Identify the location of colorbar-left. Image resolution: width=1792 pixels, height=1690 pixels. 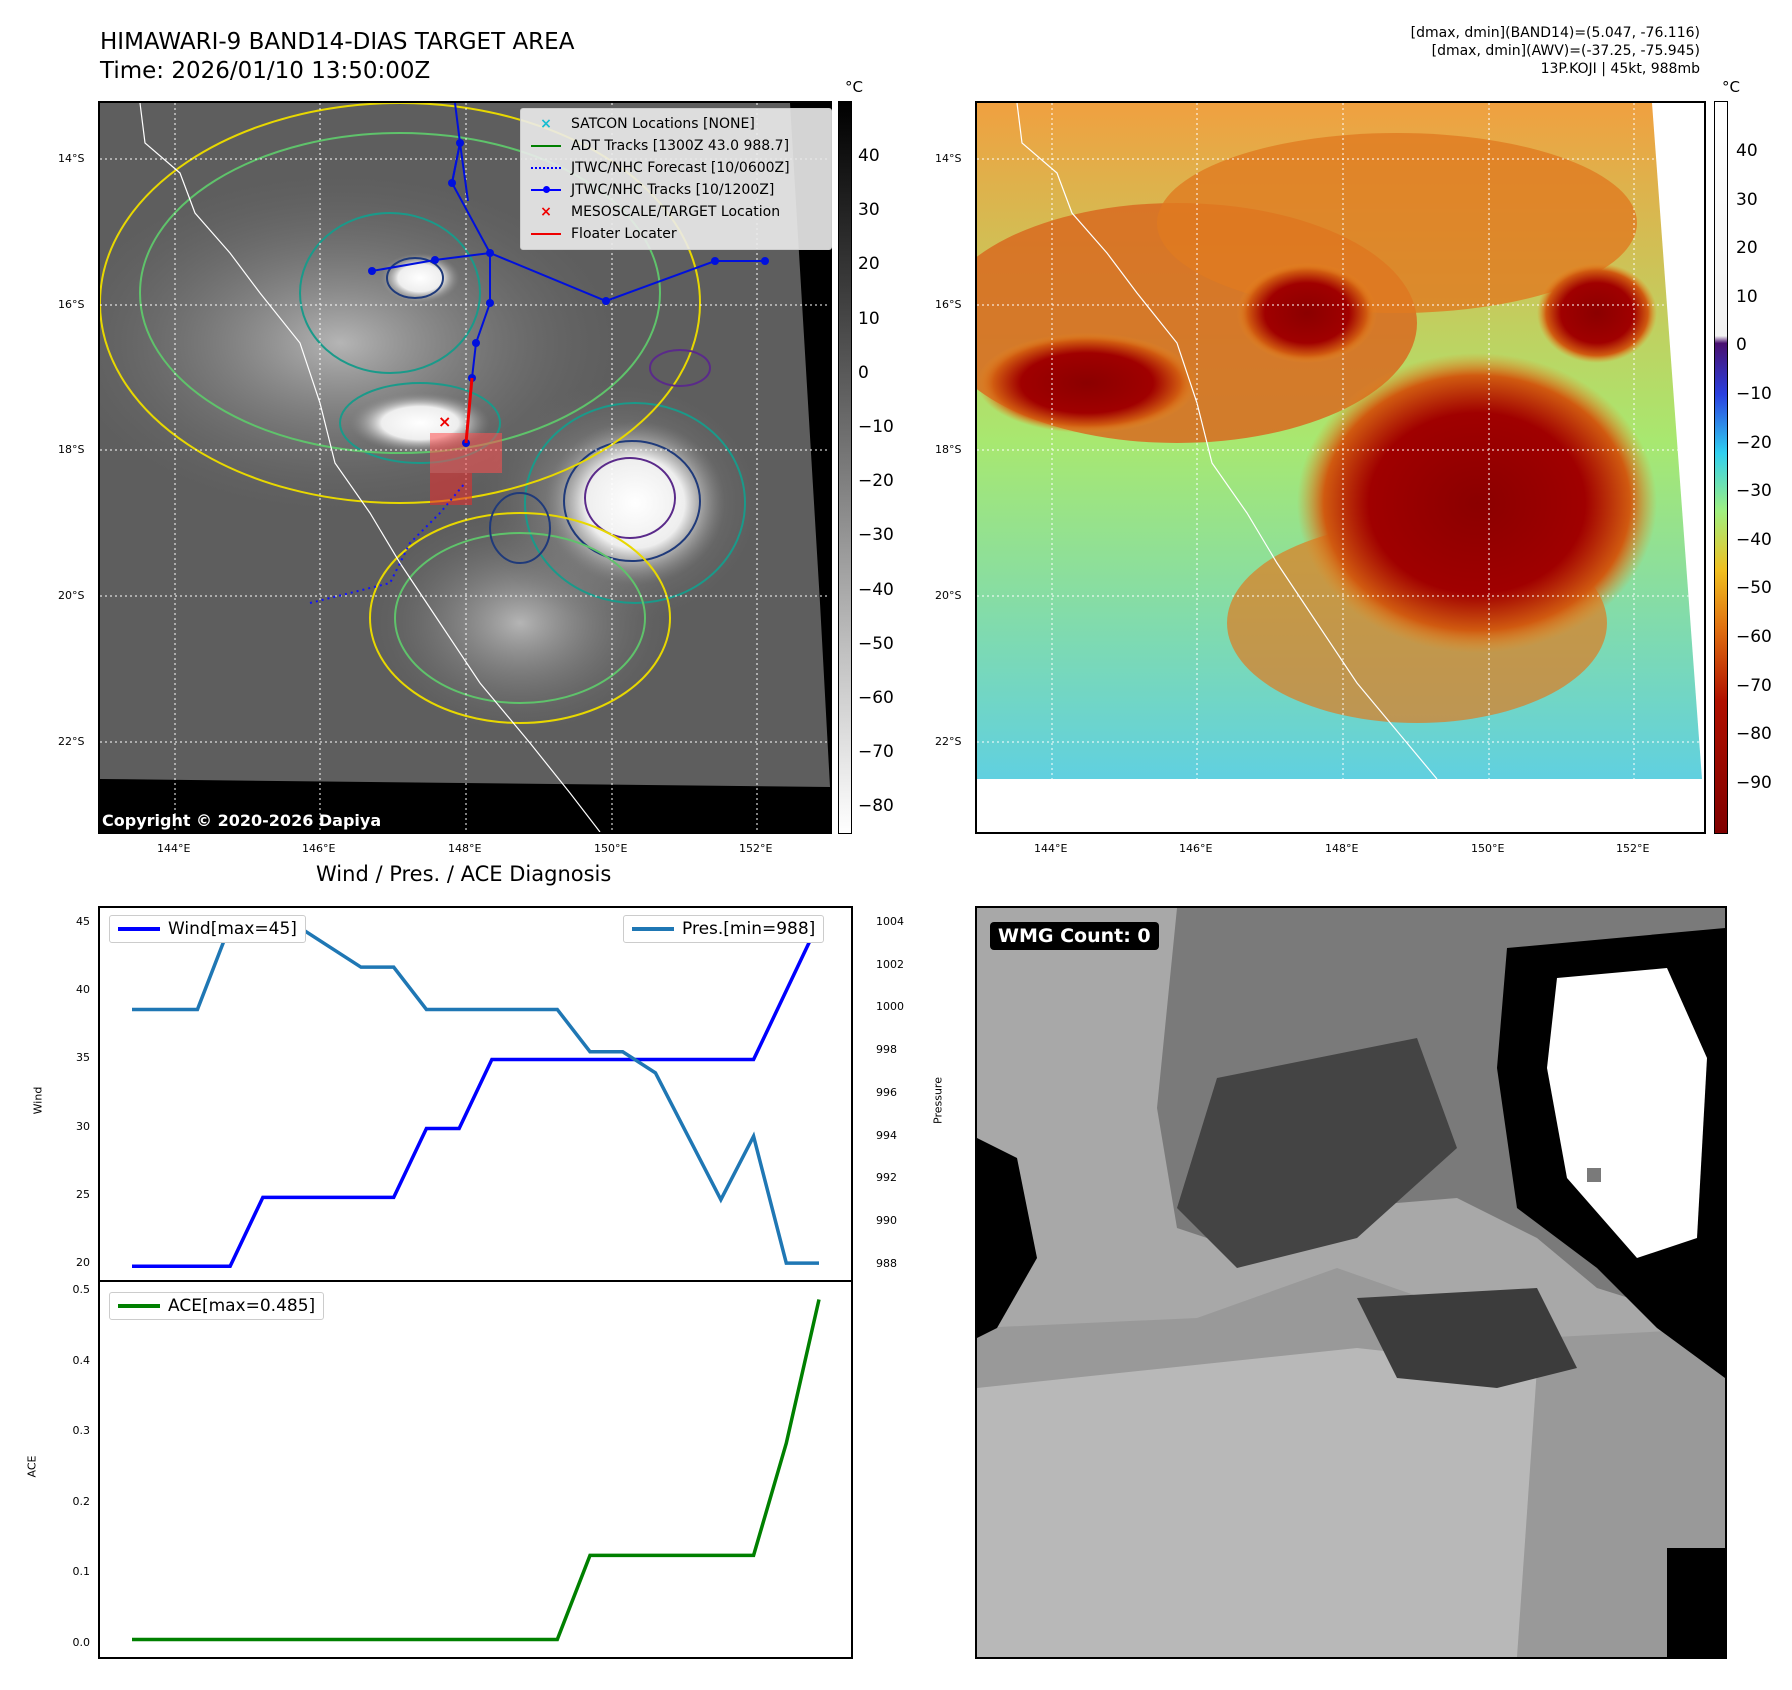
(845, 467).